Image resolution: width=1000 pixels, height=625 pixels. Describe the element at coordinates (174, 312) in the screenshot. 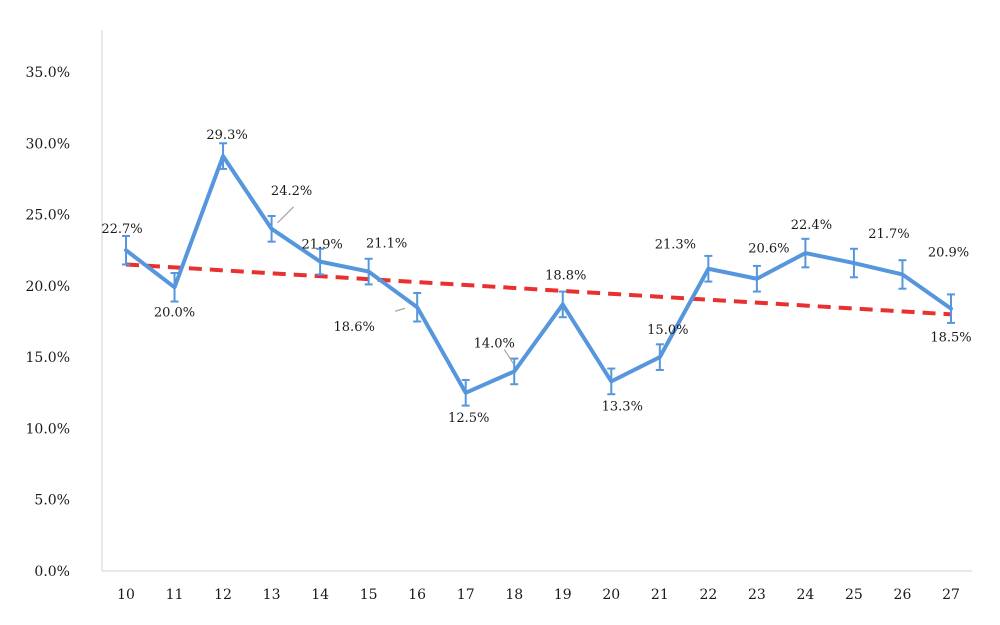

I see `data-label: 20.0%` at that location.